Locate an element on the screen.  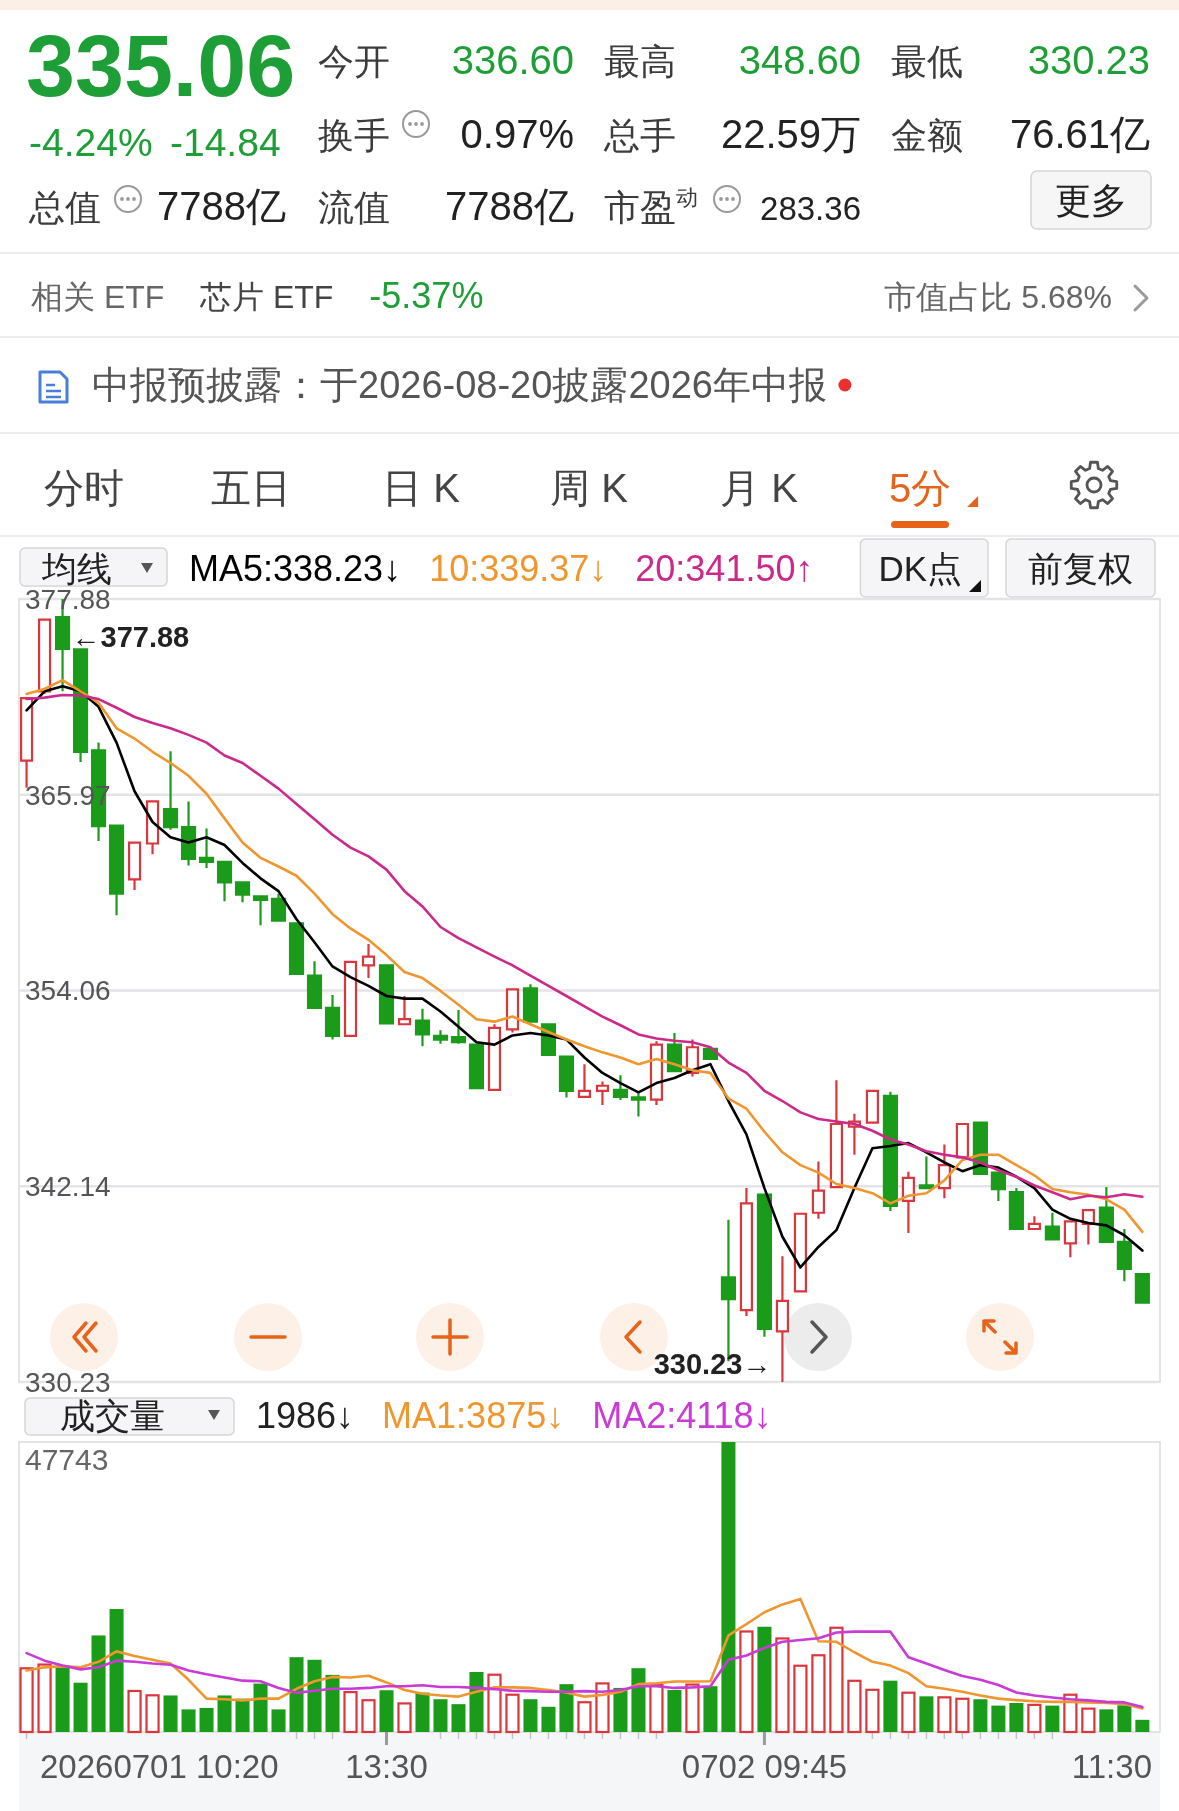
text: 10:339.37↓ is located at coordinates (518, 568).